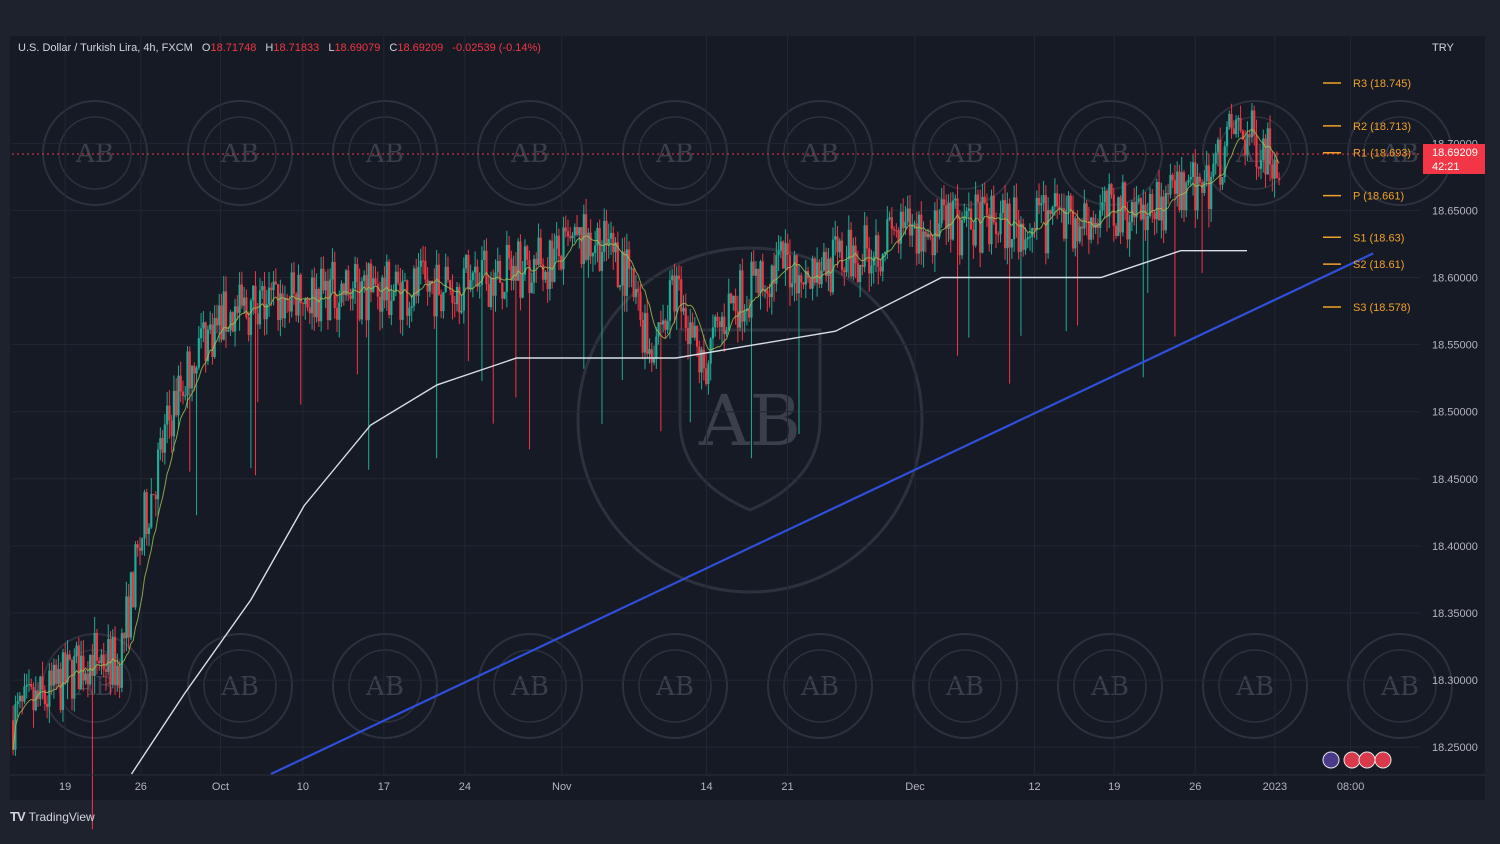  What do you see at coordinates (1363, 238) in the screenshot?
I see `pivot-level: S1 (18.63)` at bounding box center [1363, 238].